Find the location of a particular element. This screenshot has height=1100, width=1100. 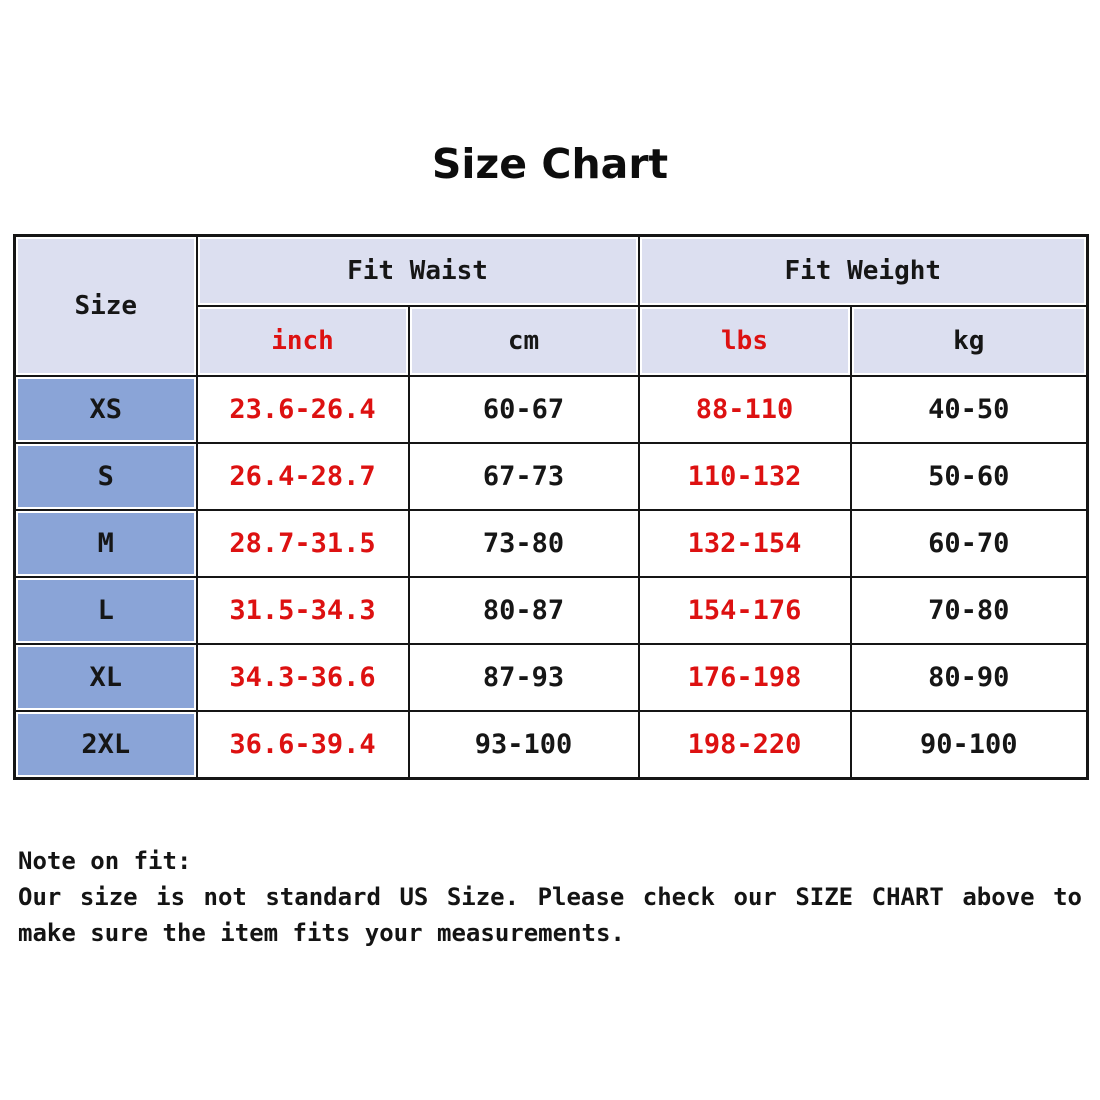

corner-header-size: Size is located at coordinates (105, 305).